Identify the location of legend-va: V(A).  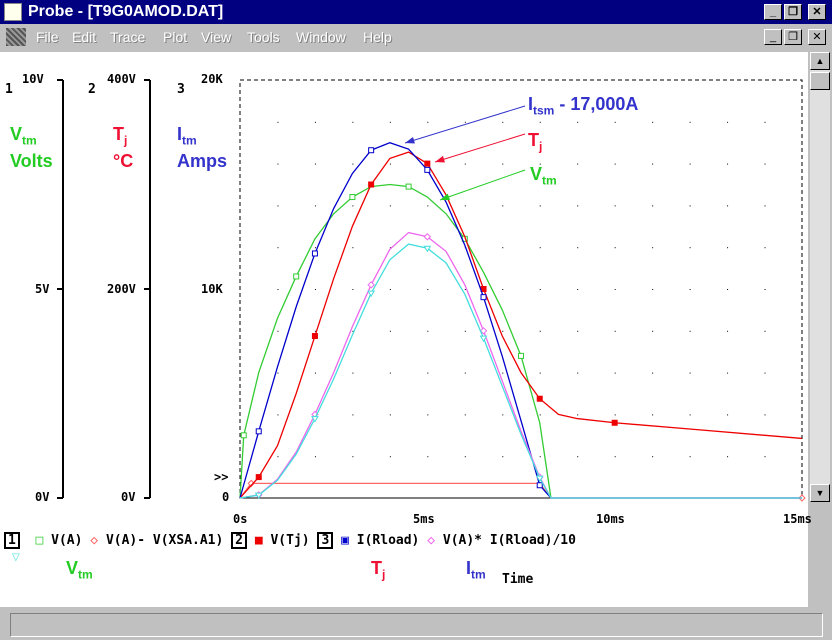
(67, 540).